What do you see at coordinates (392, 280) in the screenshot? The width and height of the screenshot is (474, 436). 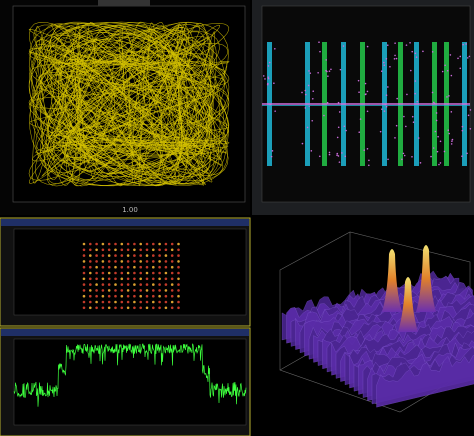 I see `surface-peak` at bounding box center [392, 280].